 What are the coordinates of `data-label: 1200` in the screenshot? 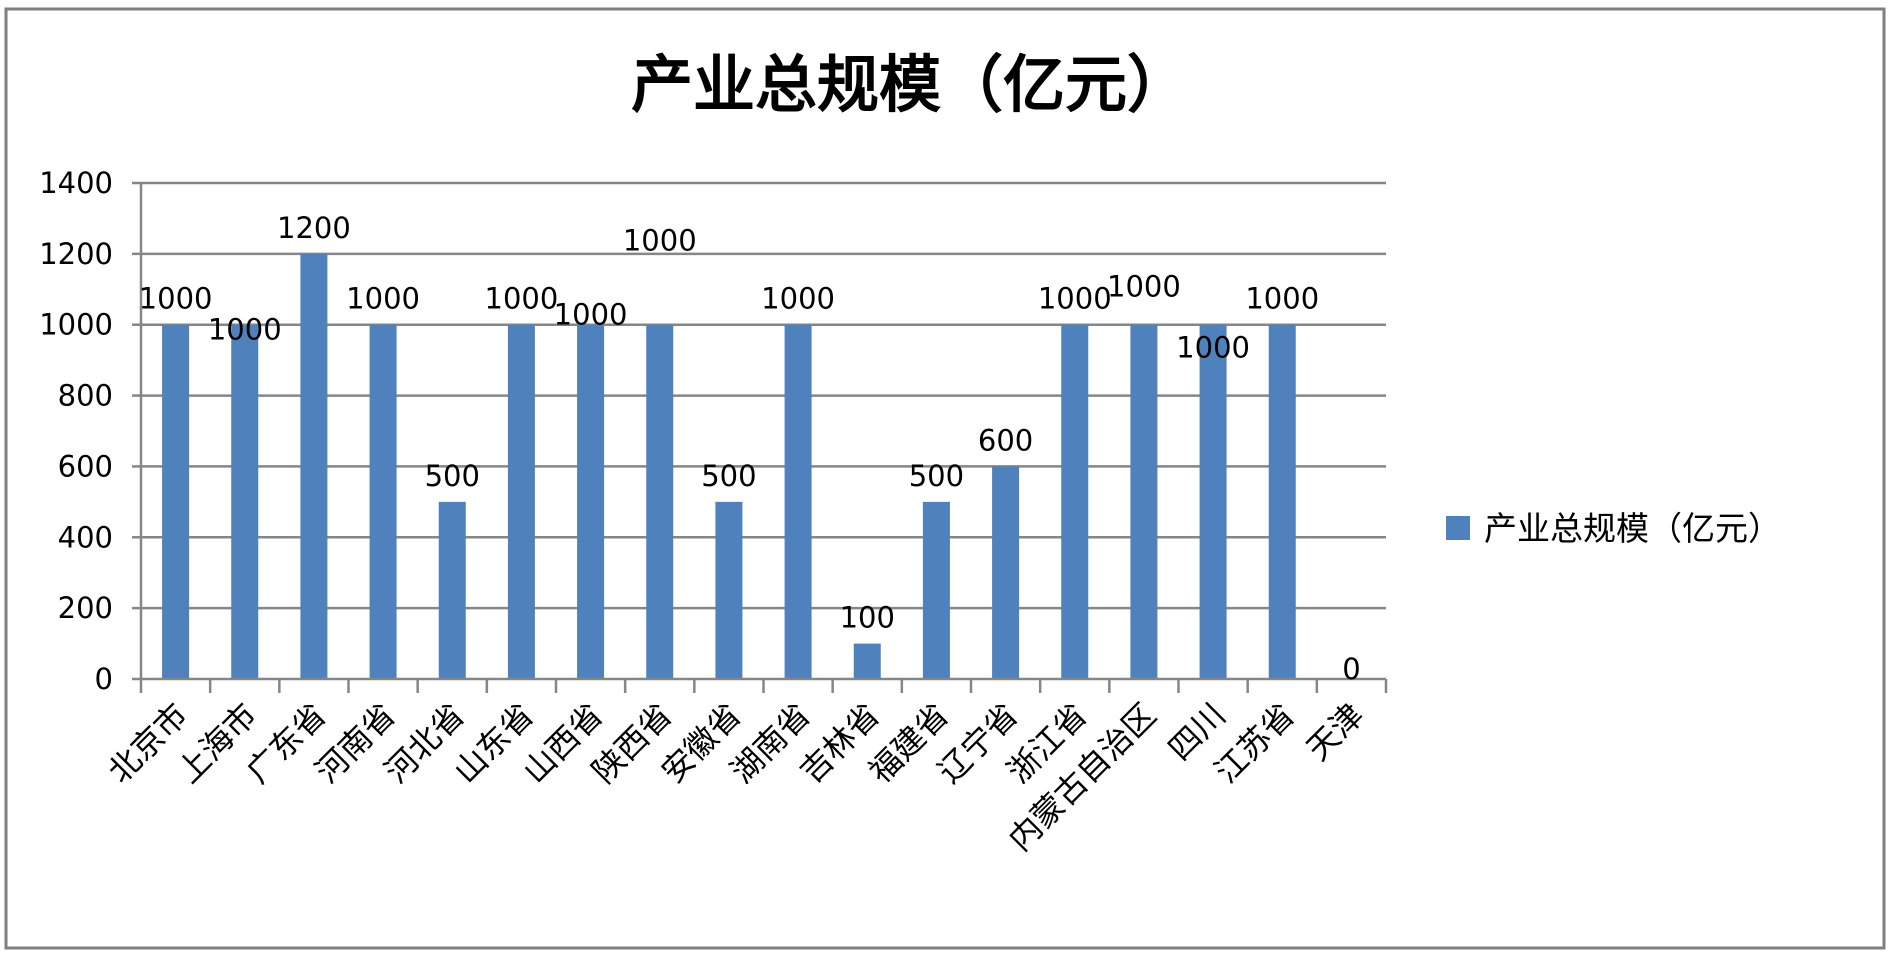 It's located at (314, 228).